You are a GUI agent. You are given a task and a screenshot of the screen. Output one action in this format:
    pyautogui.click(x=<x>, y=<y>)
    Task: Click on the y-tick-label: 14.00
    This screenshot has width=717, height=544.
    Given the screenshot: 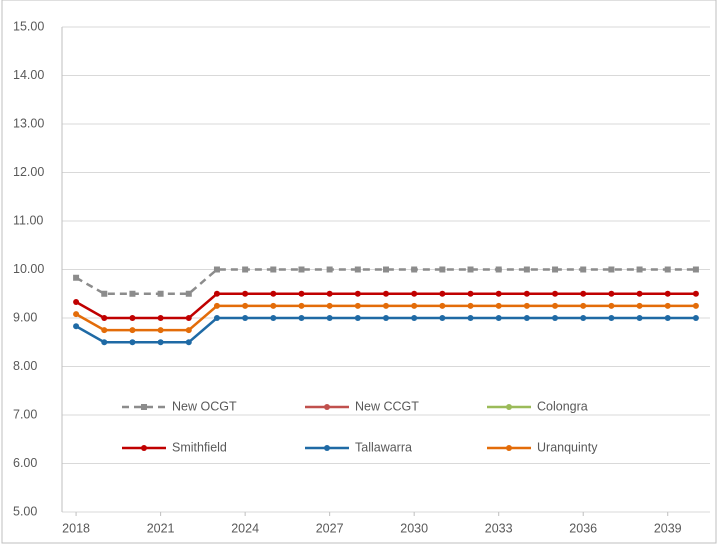 What is the action you would take?
    pyautogui.click(x=28, y=75)
    